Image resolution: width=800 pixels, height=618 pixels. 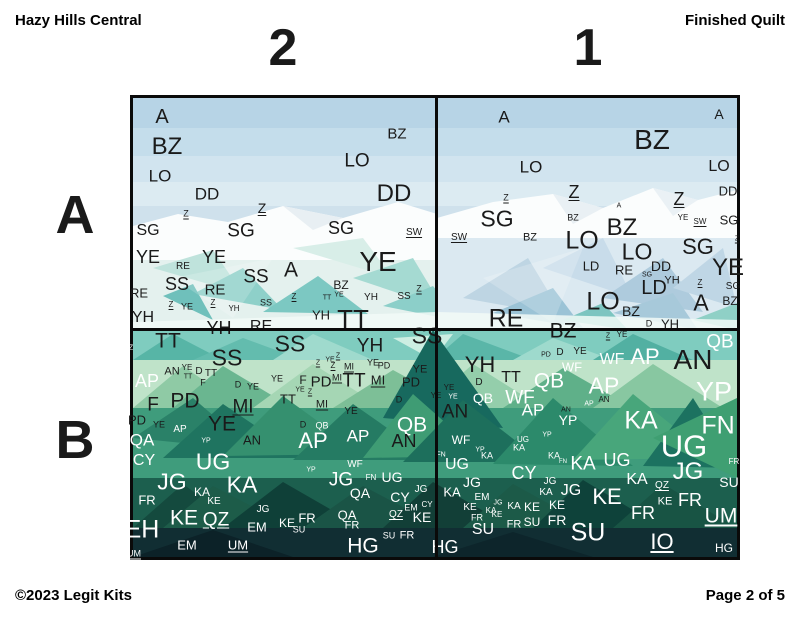 What do you see at coordinates (662, 541) in the screenshot?
I see `piece-label-io: IO` at bounding box center [662, 541].